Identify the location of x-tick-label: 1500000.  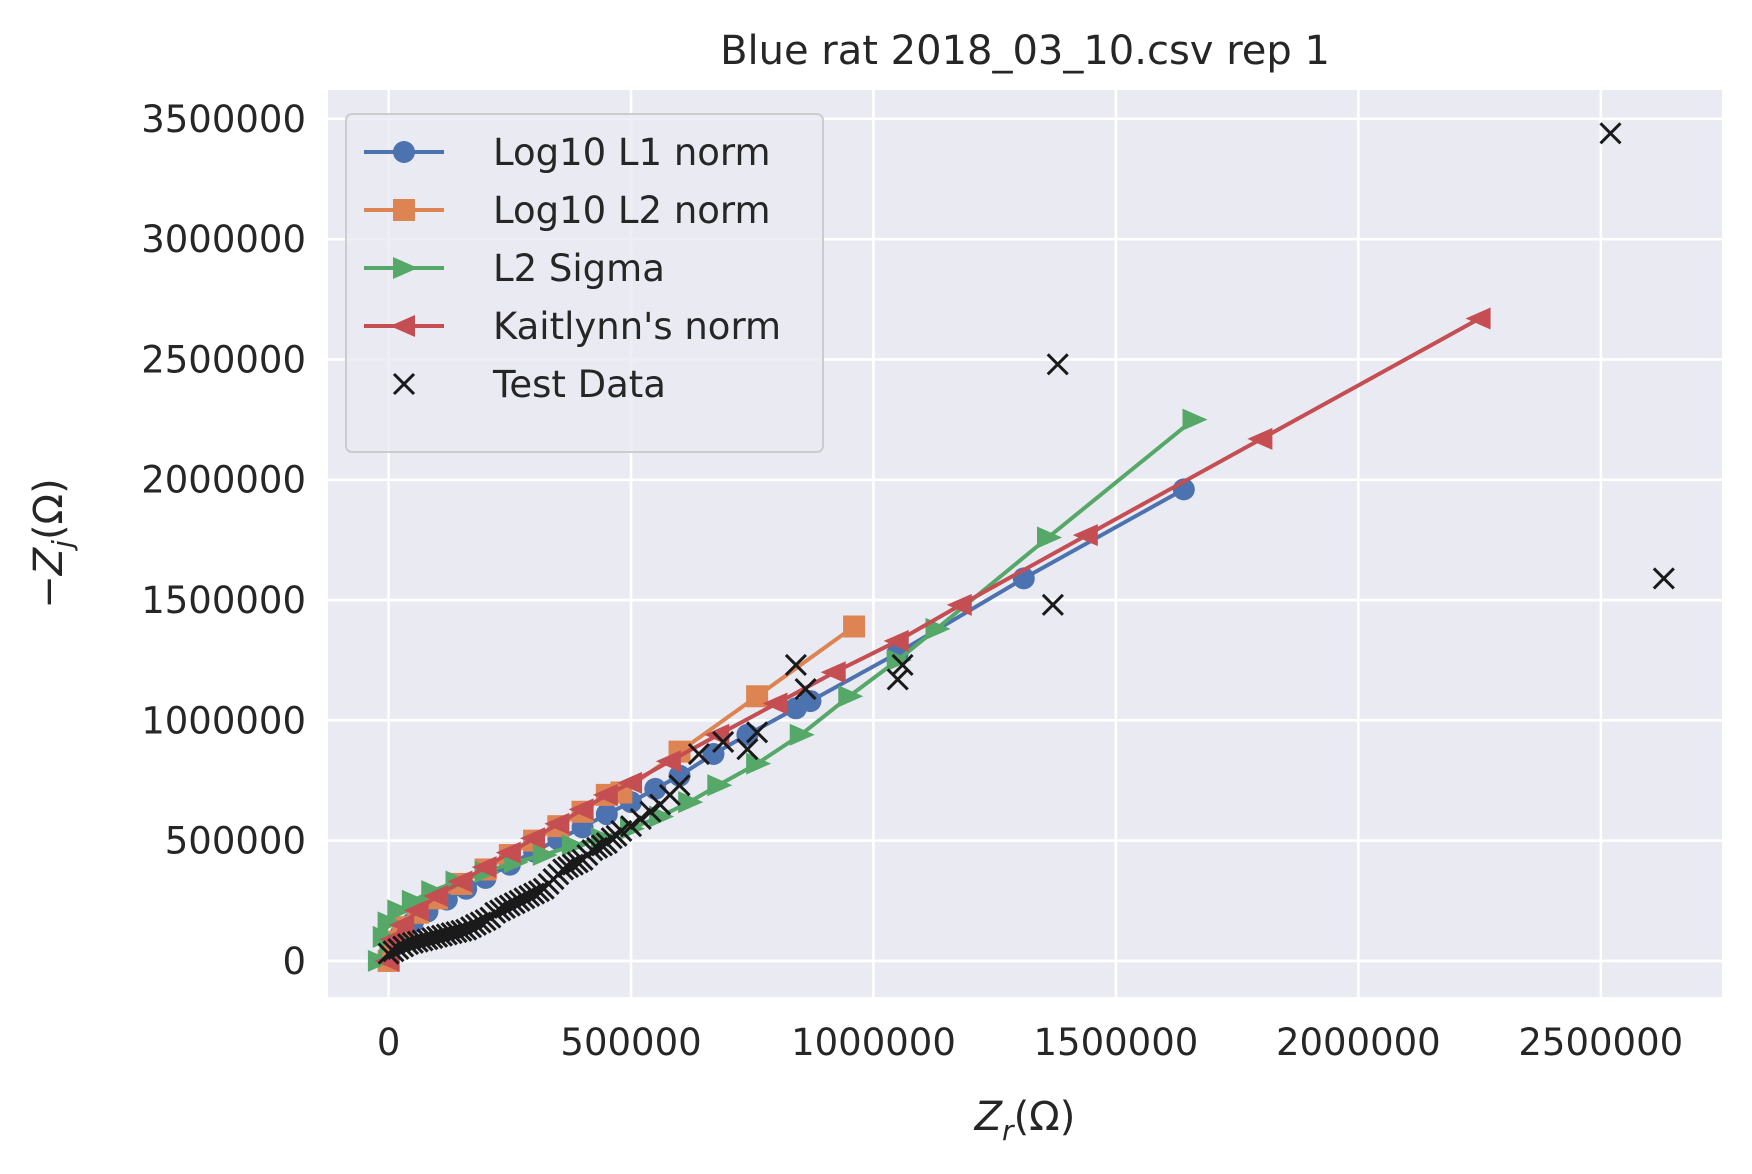
(1116, 1042).